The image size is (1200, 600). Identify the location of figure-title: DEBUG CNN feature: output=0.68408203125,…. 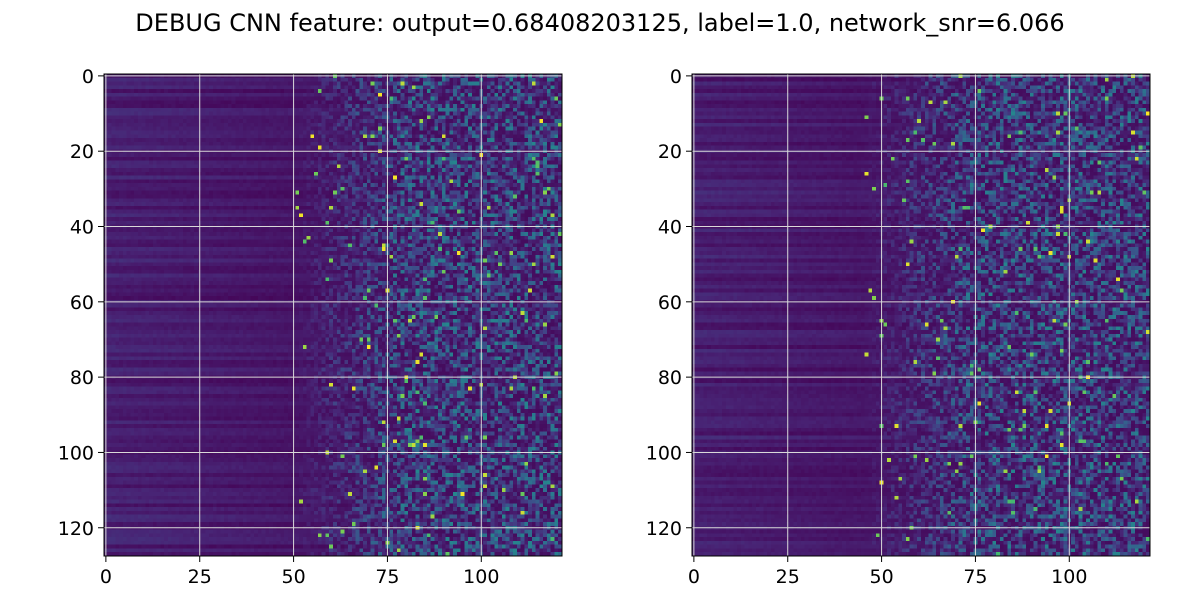
(599, 23).